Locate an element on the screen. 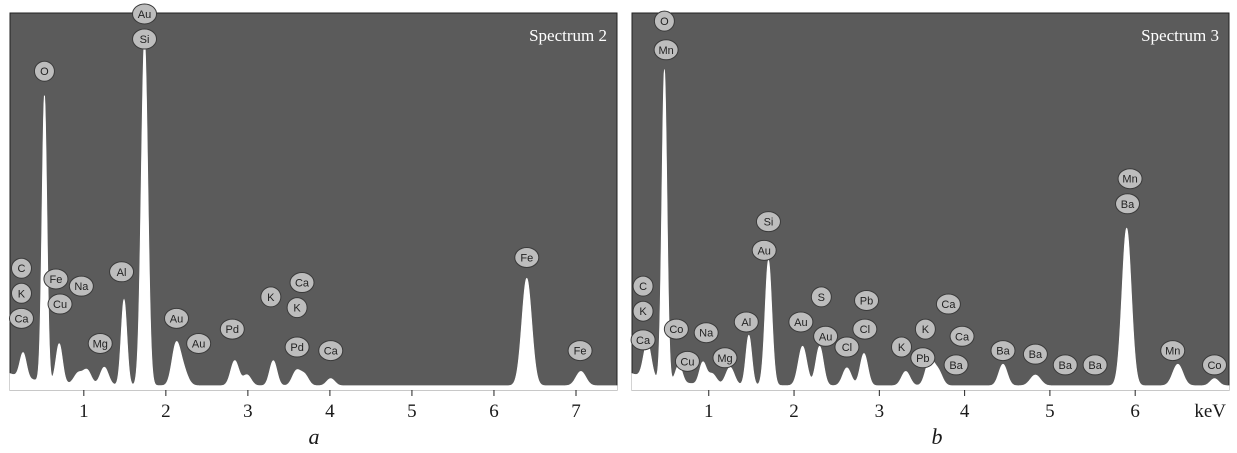 The image size is (1237, 453). spectrum-title: Spectrum 3 is located at coordinates (1180, 35).